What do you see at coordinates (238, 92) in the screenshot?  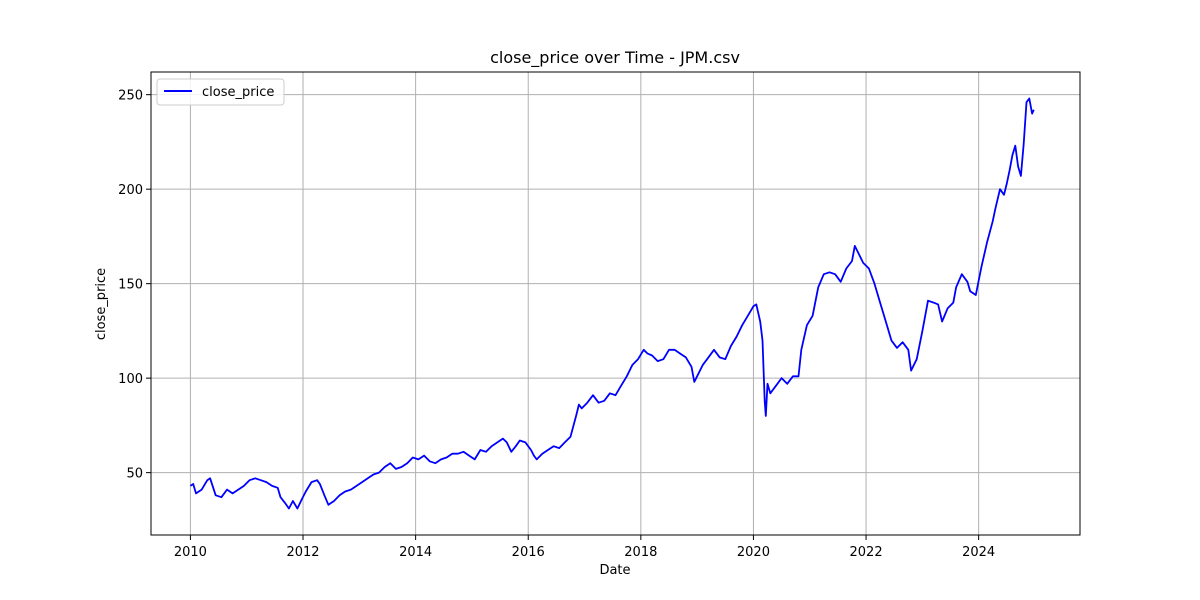 I see `legend-label: close_price` at bounding box center [238, 92].